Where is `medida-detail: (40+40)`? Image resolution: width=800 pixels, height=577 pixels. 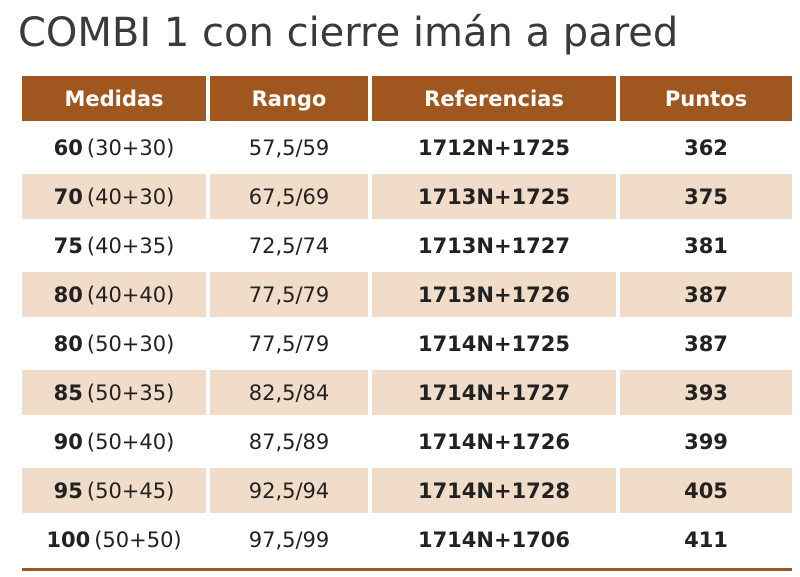 medida-detail: (40+40) is located at coordinates (130, 294).